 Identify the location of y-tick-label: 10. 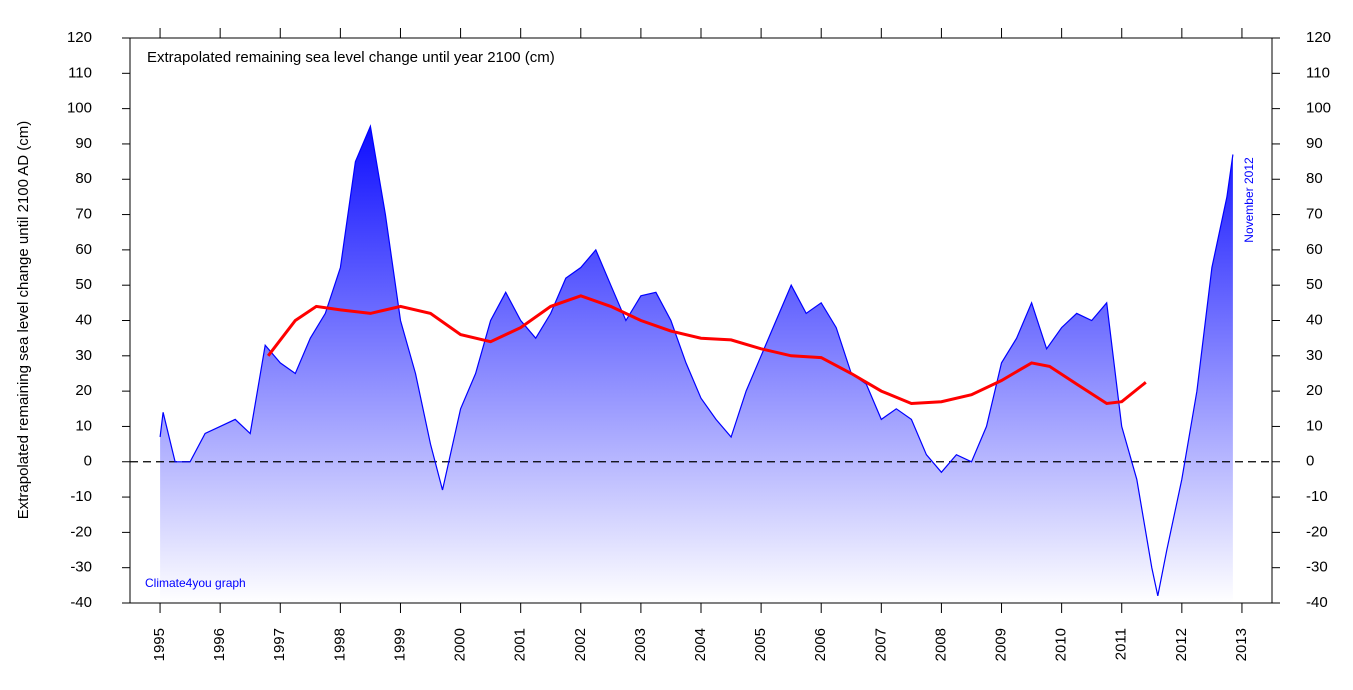
(83, 425).